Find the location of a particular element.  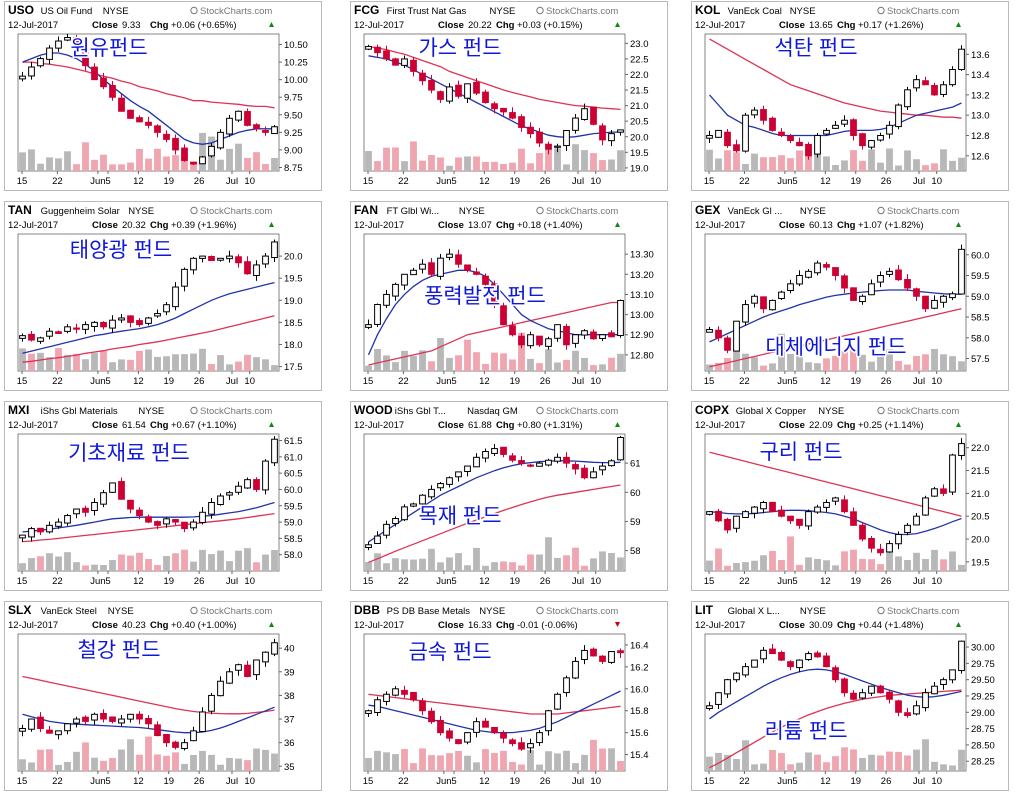

x-tick-label: Jun is located at coordinates (443, 781).